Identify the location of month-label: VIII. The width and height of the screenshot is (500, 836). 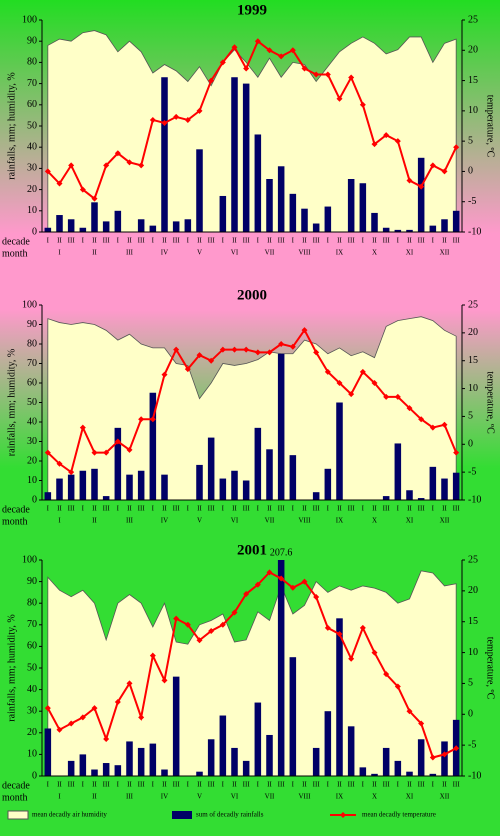
(304, 253).